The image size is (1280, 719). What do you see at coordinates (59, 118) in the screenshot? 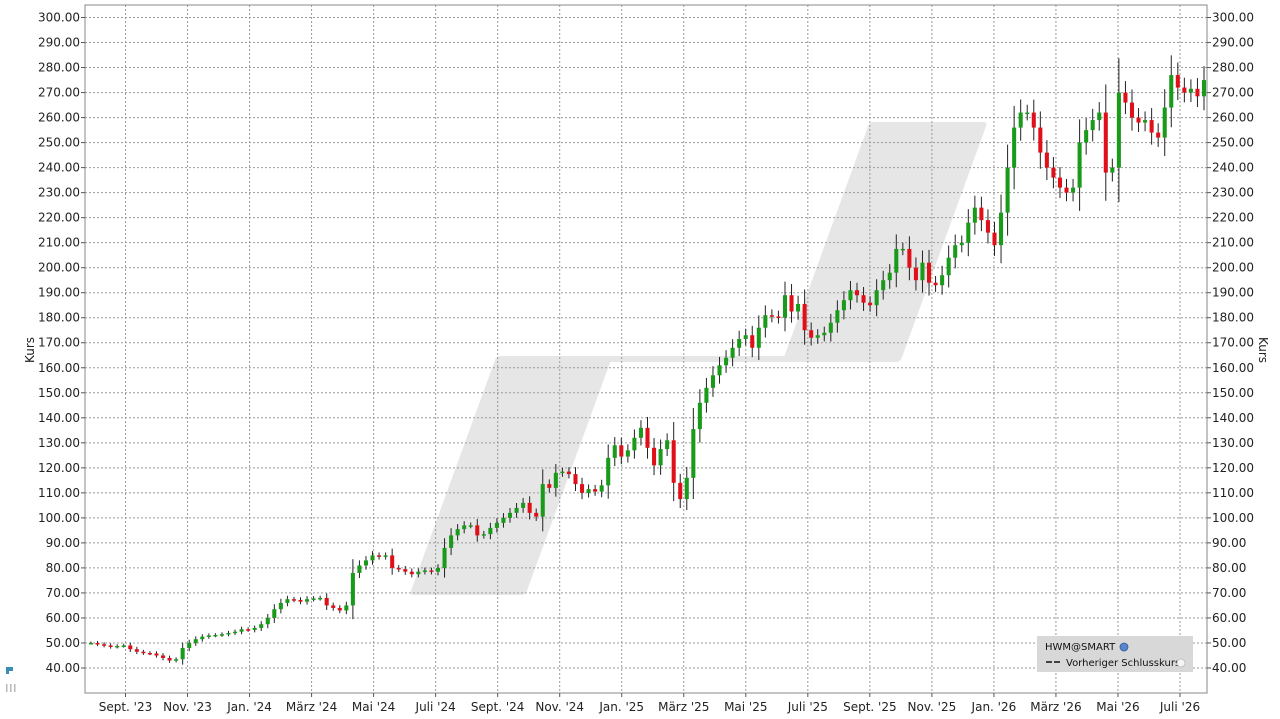
I see `y-tick-label: 260.00` at bounding box center [59, 118].